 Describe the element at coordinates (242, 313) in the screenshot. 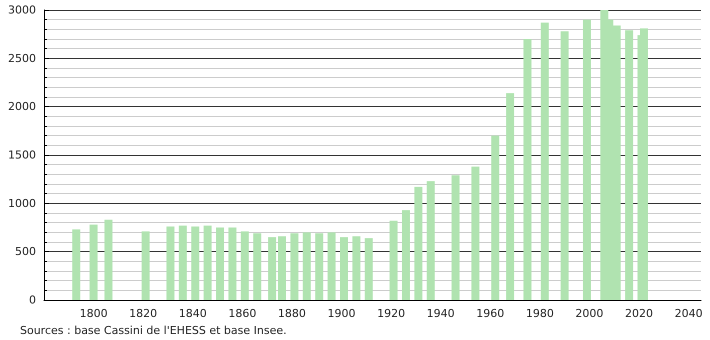

I see `x-tick-label: 1860` at that location.